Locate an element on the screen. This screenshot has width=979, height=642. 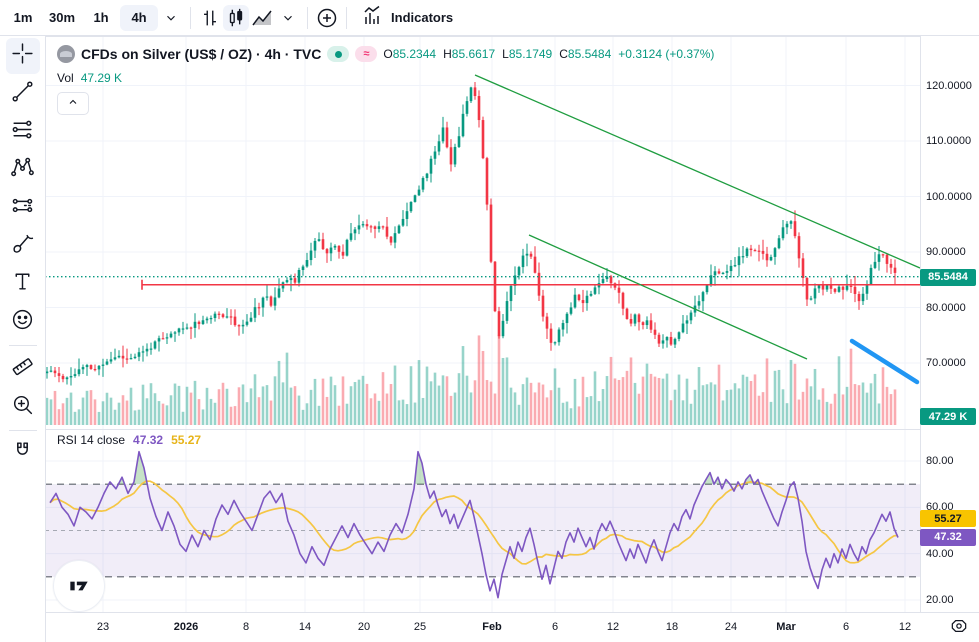
timeframe-30m: 30m is located at coordinates (62, 17).